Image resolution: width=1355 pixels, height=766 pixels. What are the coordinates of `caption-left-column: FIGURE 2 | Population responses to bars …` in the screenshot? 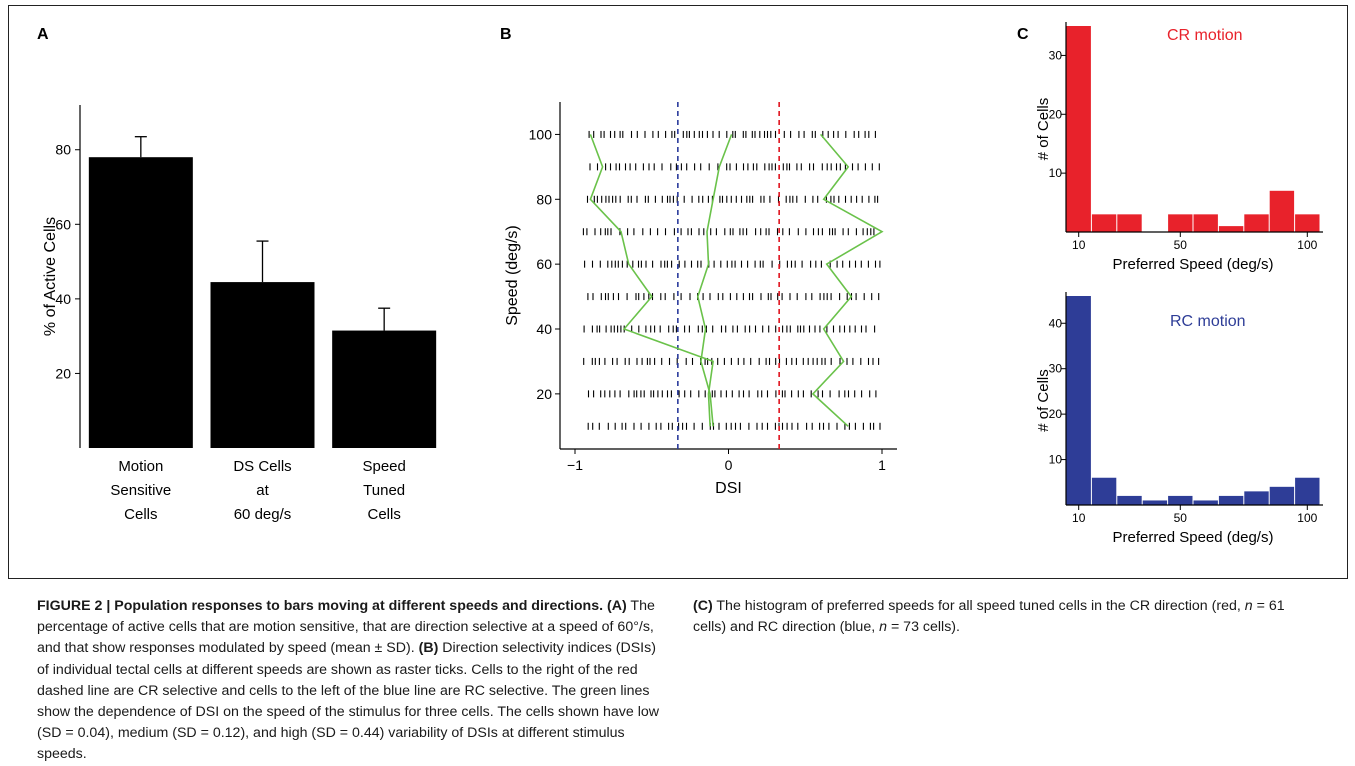 It's located at (349, 681).